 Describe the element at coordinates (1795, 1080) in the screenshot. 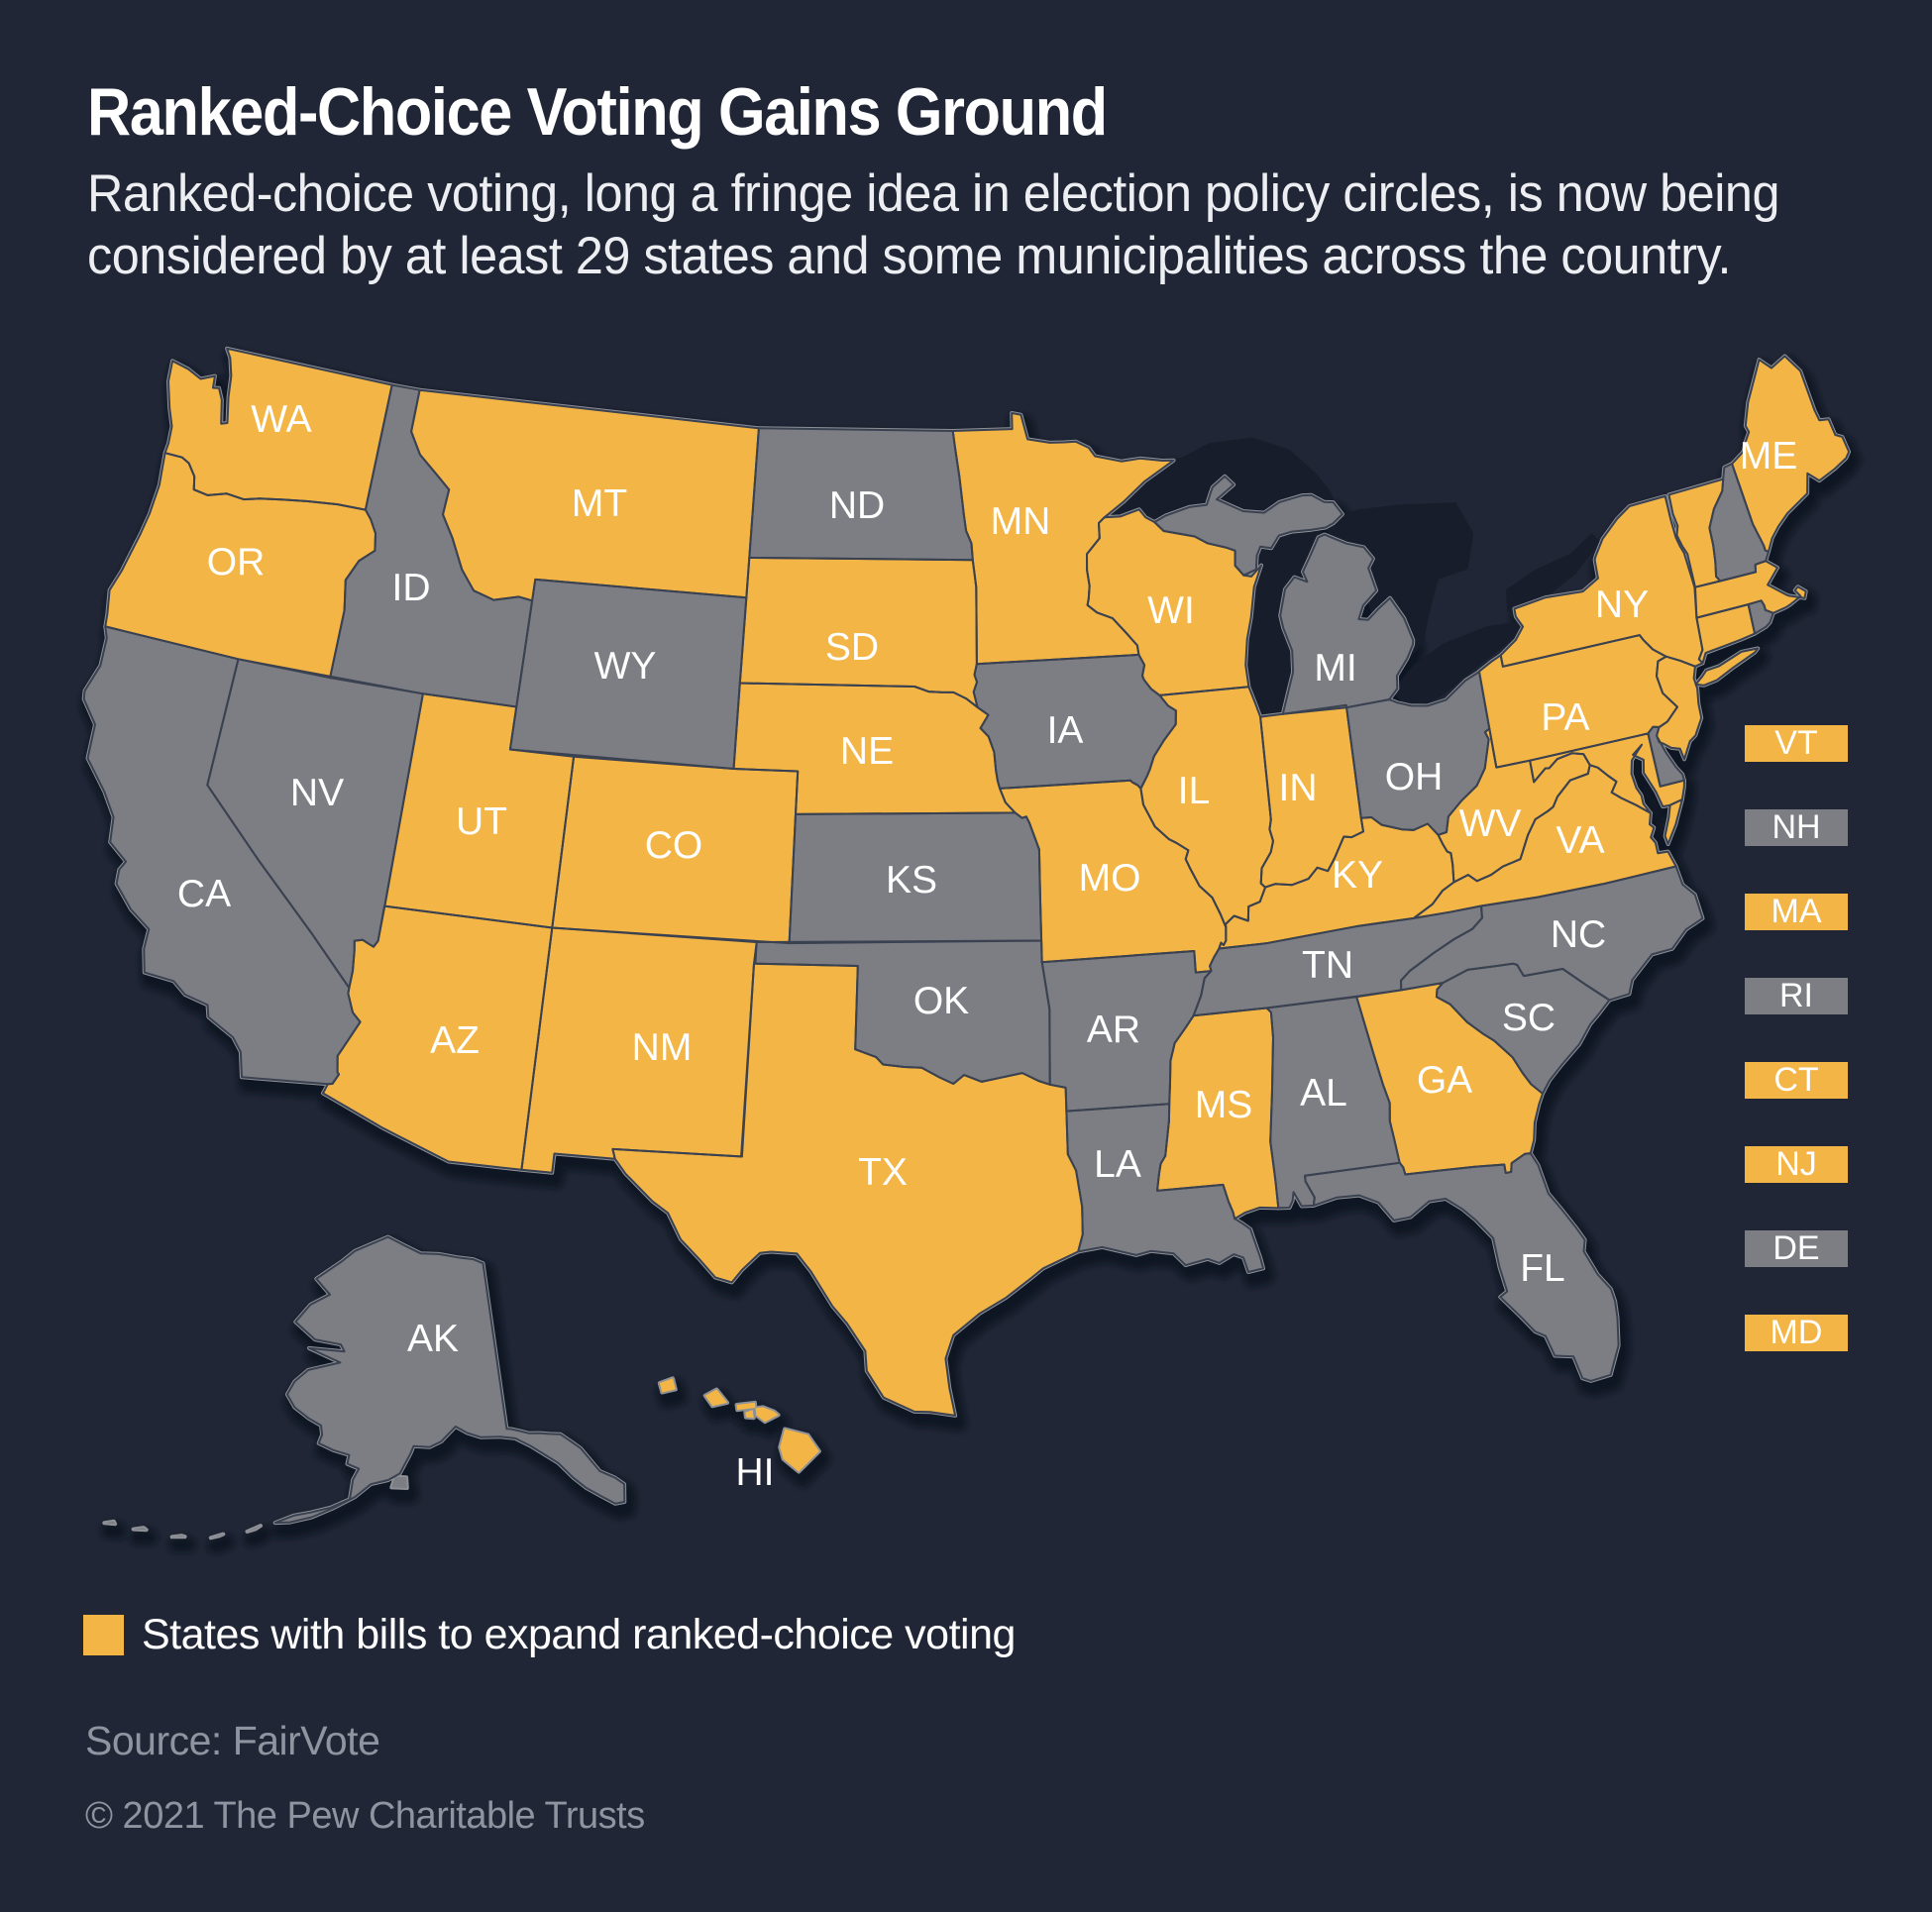

I see `svg-text: CT` at that location.